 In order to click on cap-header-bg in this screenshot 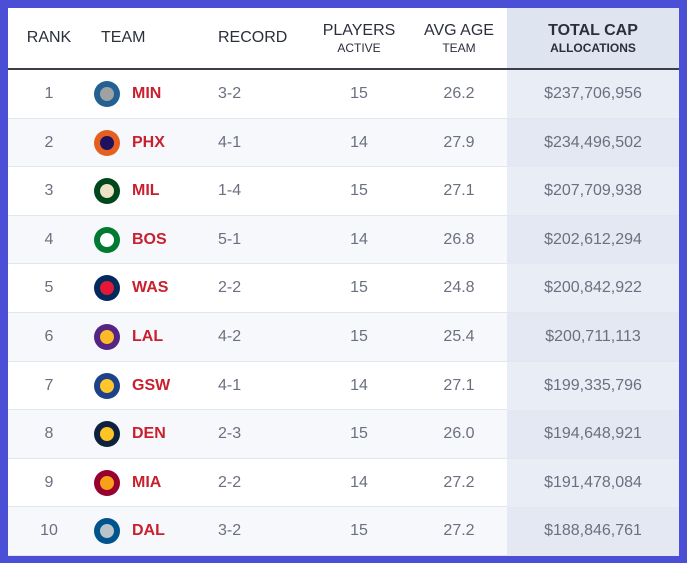, I will do `click(593, 38)`.